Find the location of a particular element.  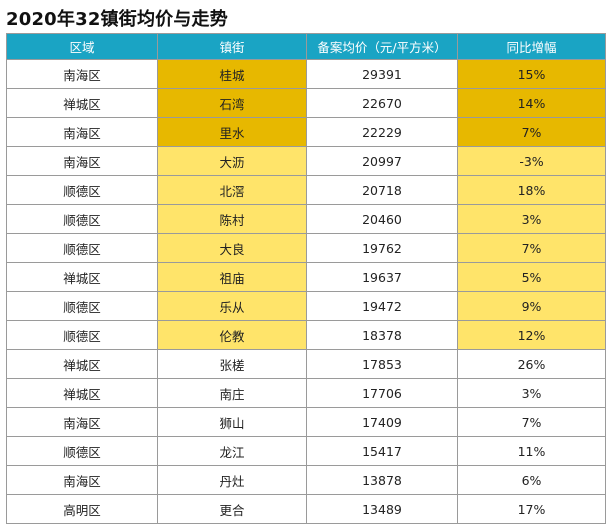

cell-price: 20718 is located at coordinates (382, 190).